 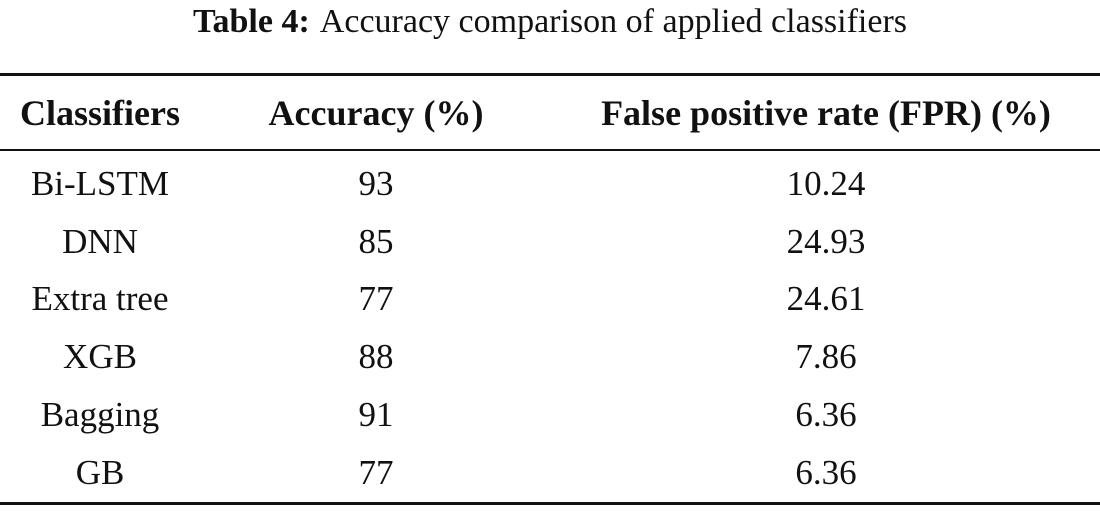 I want to click on table-row: Extra tree 77 24.61, so click(x=550, y=300).